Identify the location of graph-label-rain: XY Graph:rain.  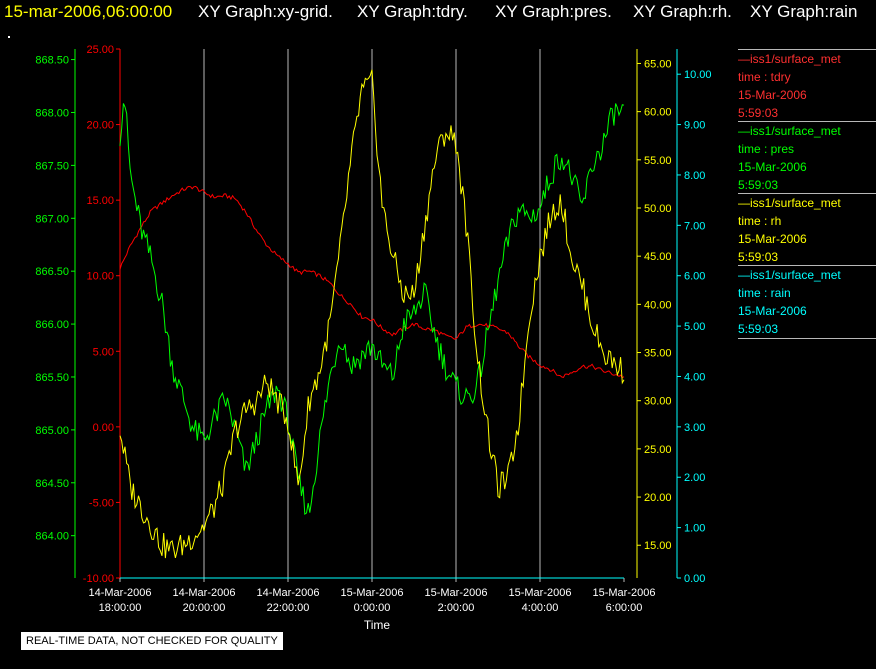
(804, 11).